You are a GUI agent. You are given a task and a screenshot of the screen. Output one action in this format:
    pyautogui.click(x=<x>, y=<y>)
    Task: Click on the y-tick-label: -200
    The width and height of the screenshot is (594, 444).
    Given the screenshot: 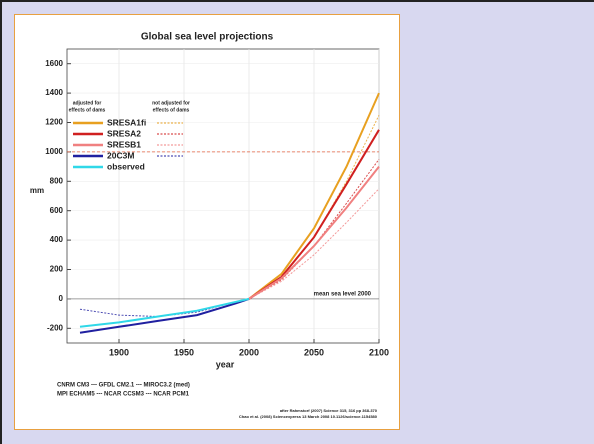 What is the action you would take?
    pyautogui.click(x=55, y=327)
    